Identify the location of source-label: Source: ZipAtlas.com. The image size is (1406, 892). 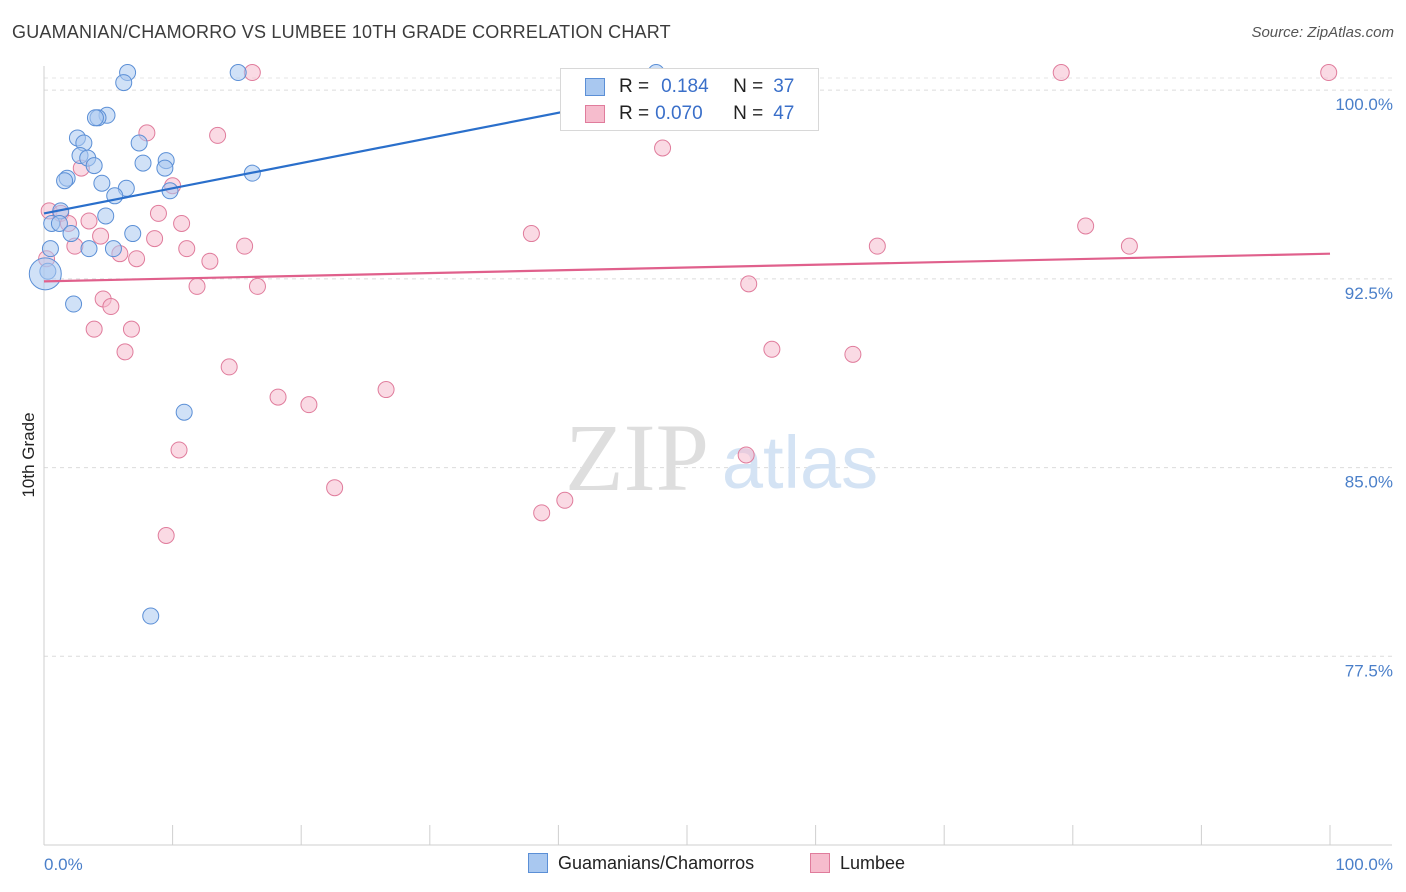
(1322, 32).